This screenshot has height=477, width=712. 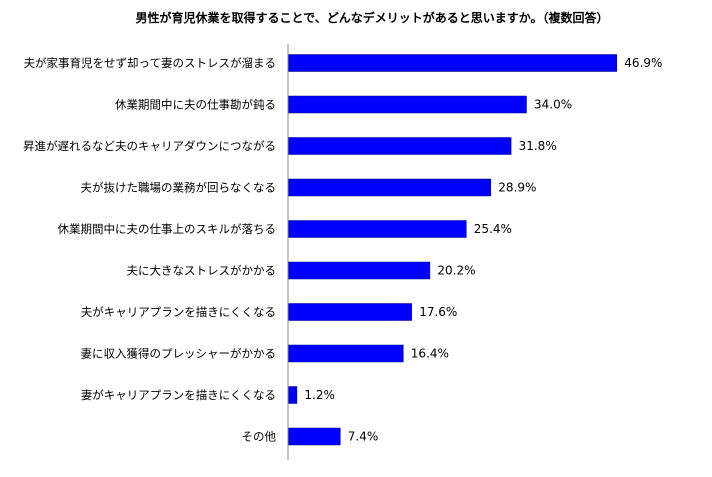 I want to click on value-label-4: 25.4%, so click(x=493, y=229).